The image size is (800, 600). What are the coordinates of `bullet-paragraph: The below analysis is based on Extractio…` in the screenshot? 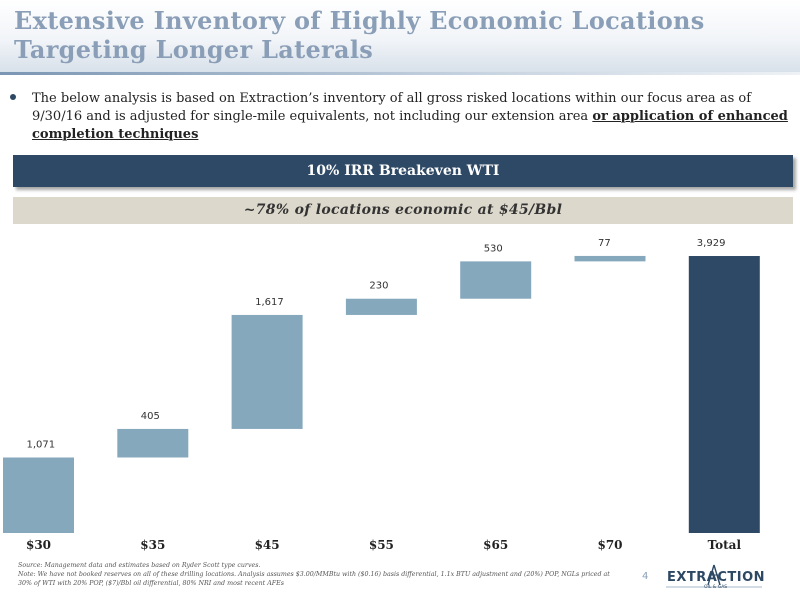 It's located at (412, 117).